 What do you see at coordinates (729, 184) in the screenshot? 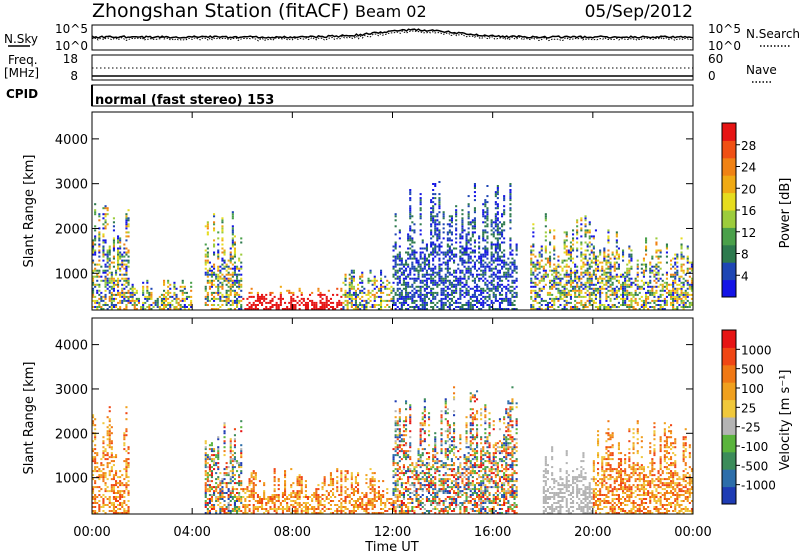
I see `colorbar-swatch` at bounding box center [729, 184].